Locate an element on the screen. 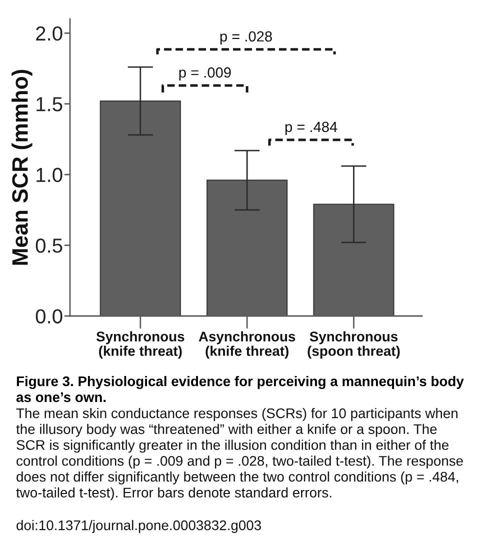 This screenshot has width=480, height=555. annotation: p = .009 is located at coordinates (205, 74).